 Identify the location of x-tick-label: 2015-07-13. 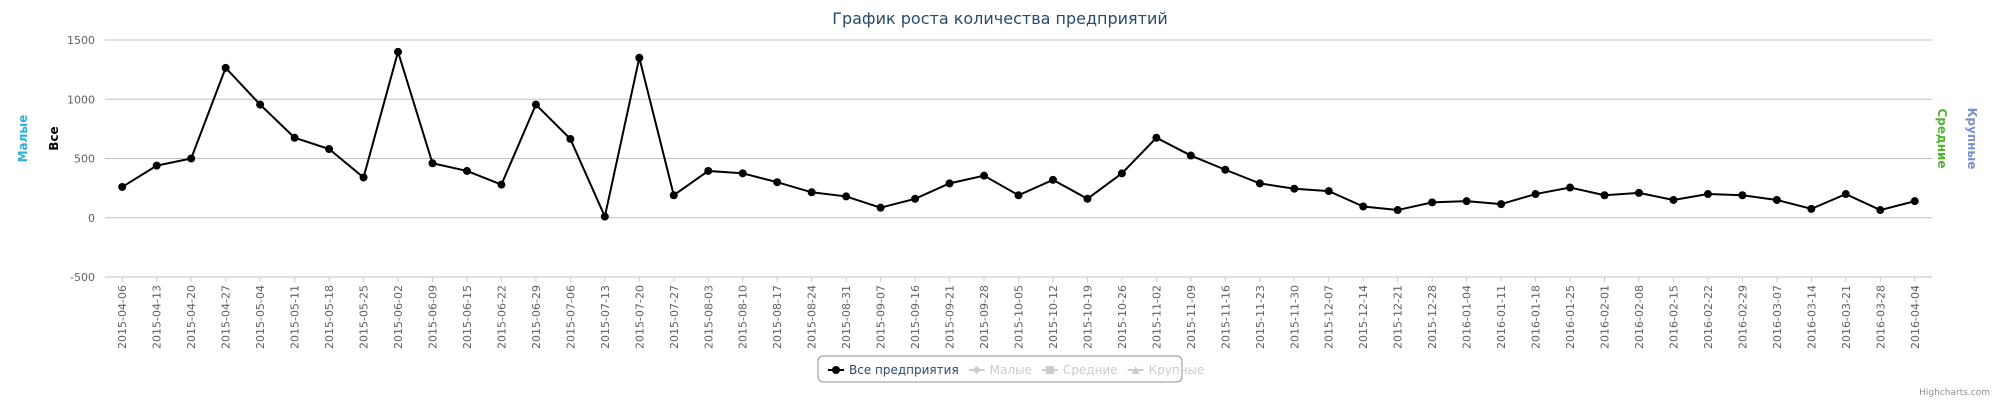
(605, 317).